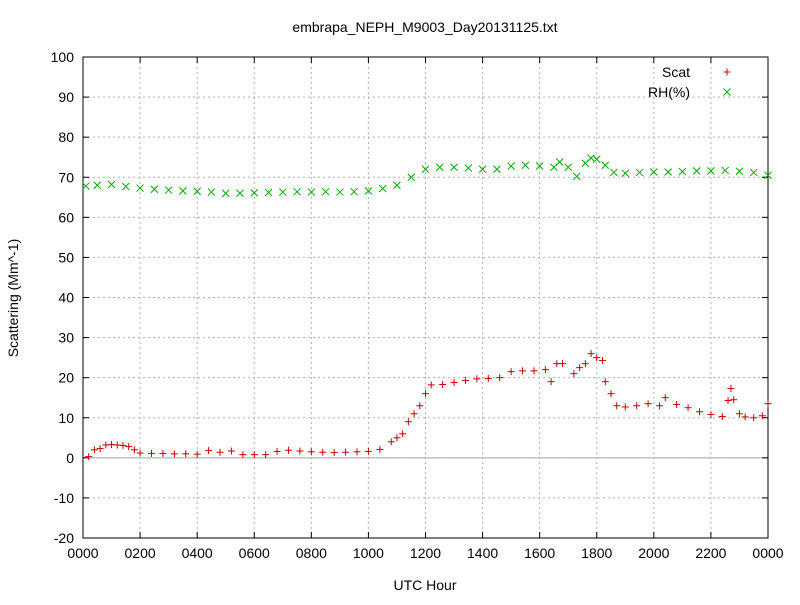 Image resolution: width=800 pixels, height=605 pixels. What do you see at coordinates (676, 72) in the screenshot?
I see `legend-label-scat: Scat` at bounding box center [676, 72].